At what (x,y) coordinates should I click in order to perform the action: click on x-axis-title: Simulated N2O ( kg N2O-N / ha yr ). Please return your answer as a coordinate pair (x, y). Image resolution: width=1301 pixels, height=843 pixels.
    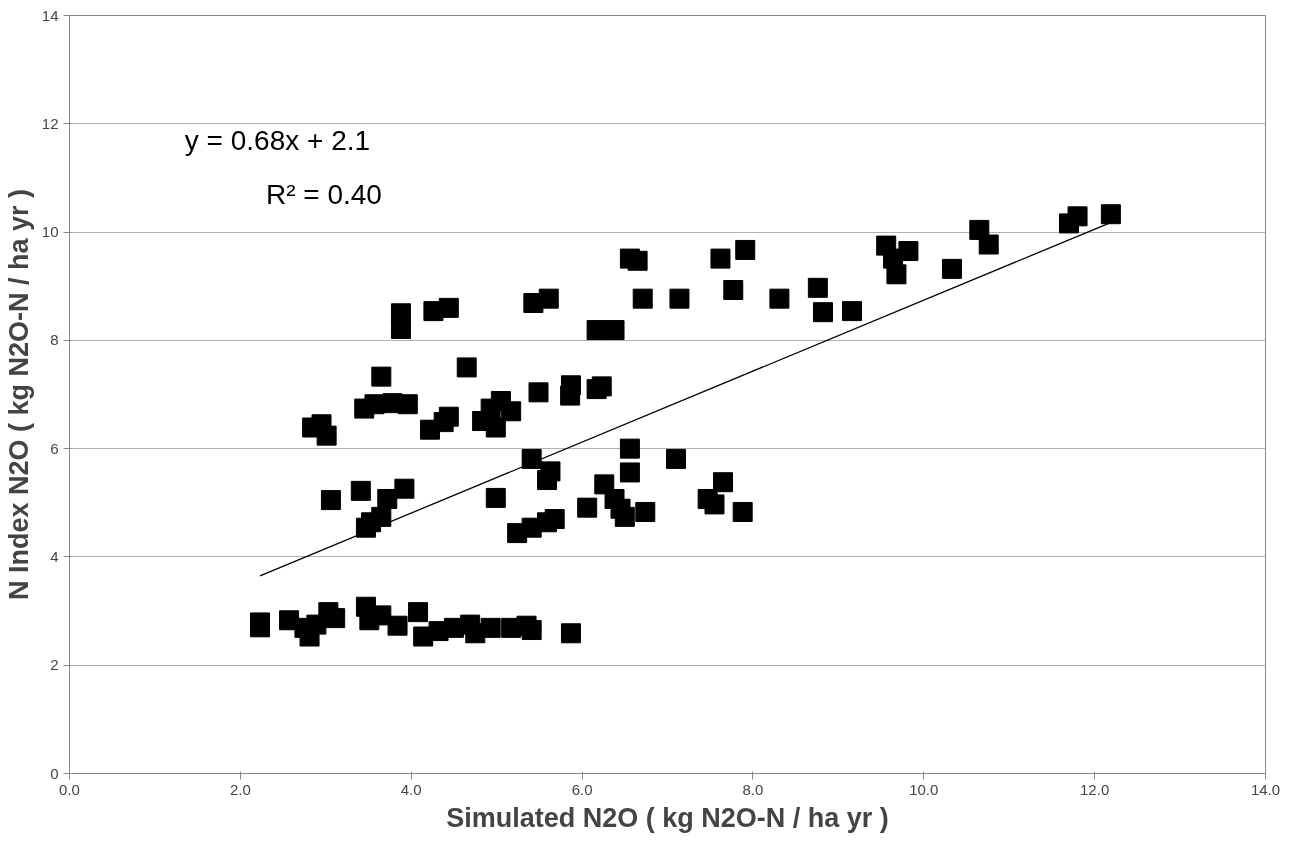
    Looking at the image, I should click on (667, 817).